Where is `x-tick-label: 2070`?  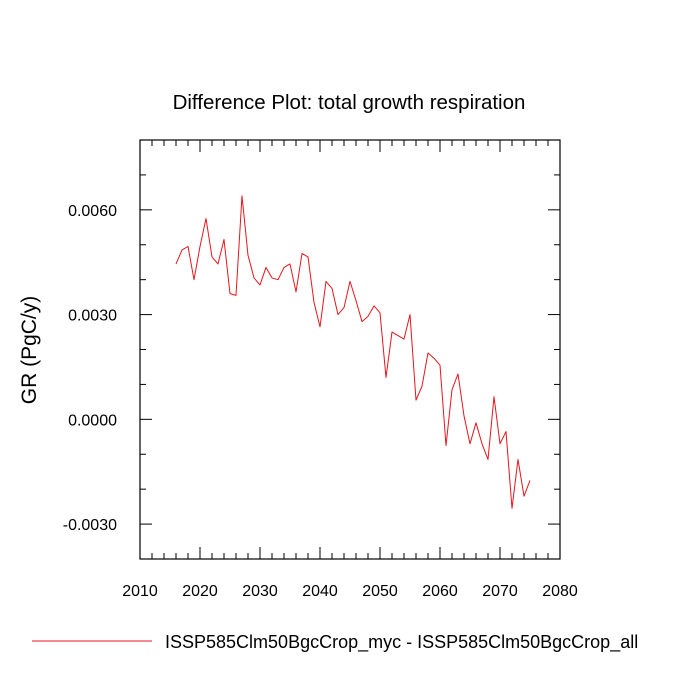
x-tick-label: 2070 is located at coordinates (500, 591).